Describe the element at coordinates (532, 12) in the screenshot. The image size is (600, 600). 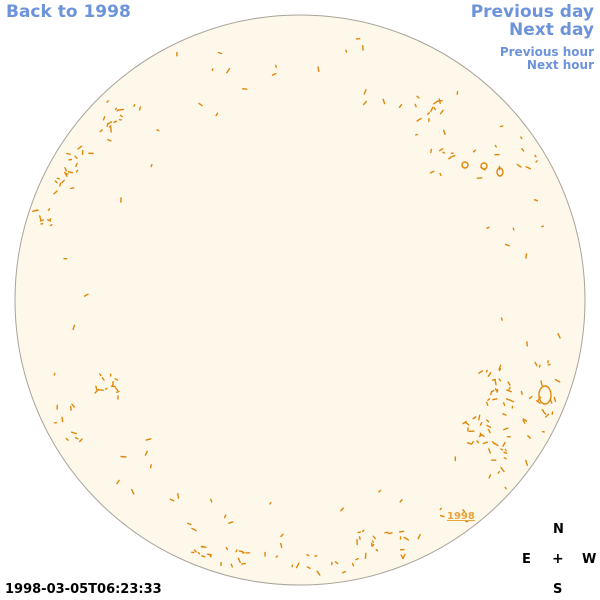
I see `previous-day-link: Previous day` at that location.